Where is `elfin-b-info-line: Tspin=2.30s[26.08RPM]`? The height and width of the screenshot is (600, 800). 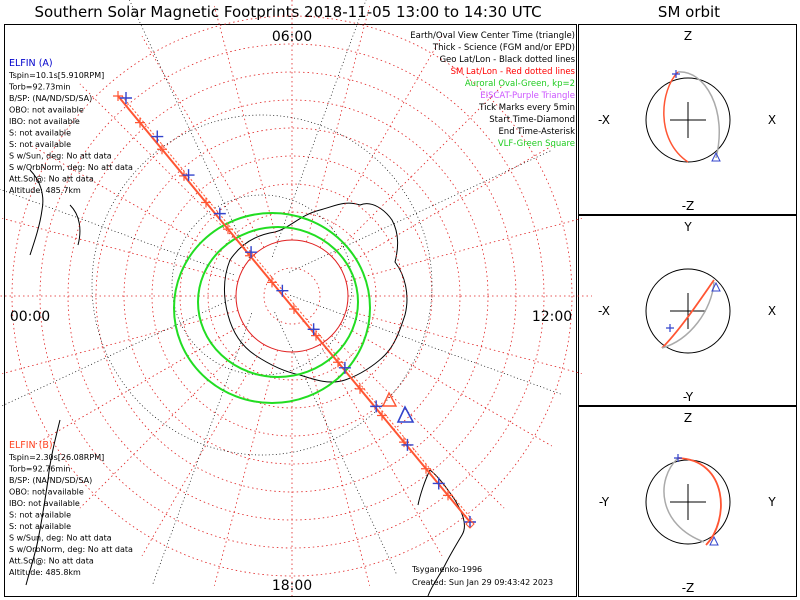 elfin-b-info-line: Tspin=2.30s[26.08RPM] is located at coordinates (56, 457).